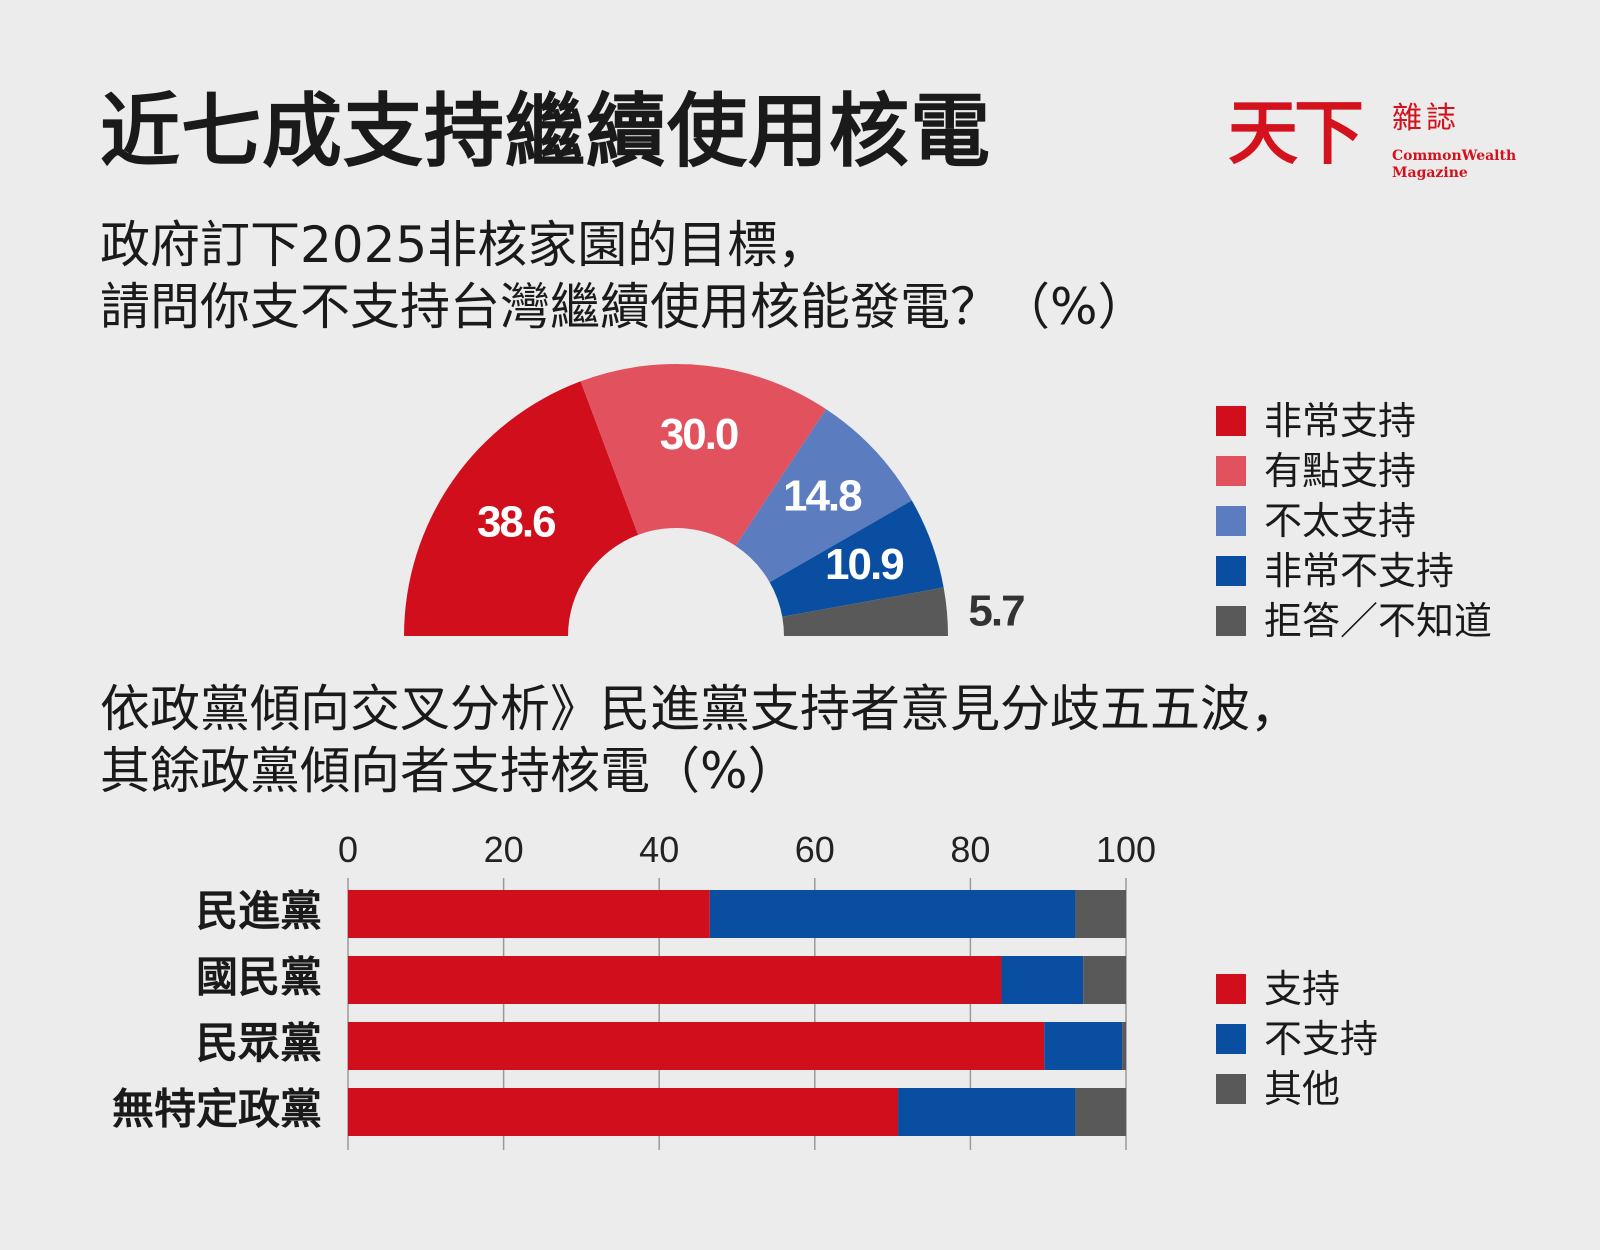  Describe the element at coordinates (699, 434) in the screenshot. I see `donut-label-somewhat-support: 30.0` at that location.